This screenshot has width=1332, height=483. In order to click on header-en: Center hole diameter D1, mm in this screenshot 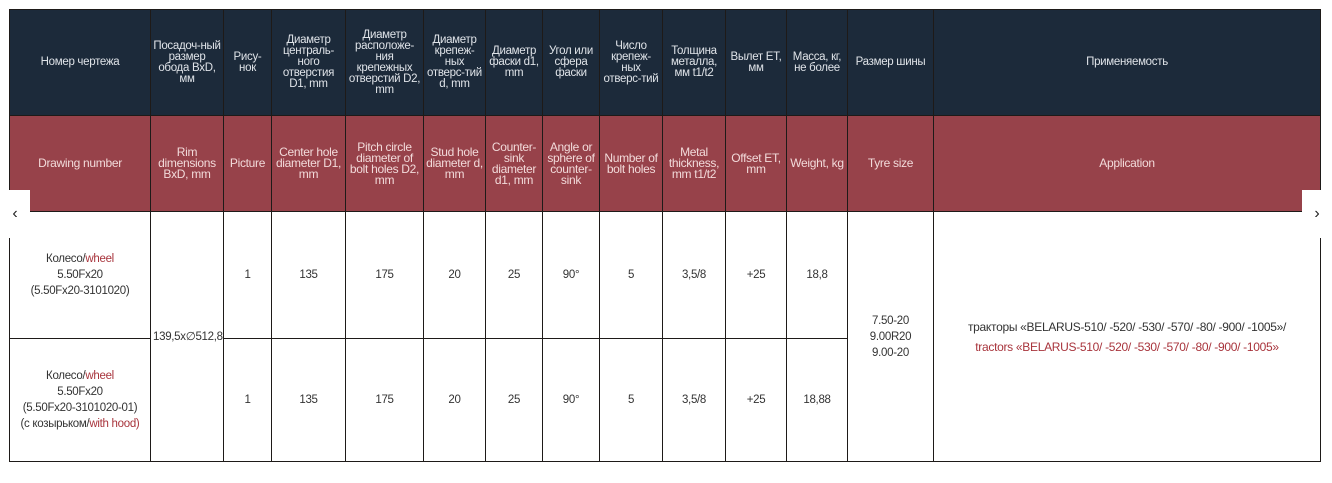, I will do `click(308, 163)`.